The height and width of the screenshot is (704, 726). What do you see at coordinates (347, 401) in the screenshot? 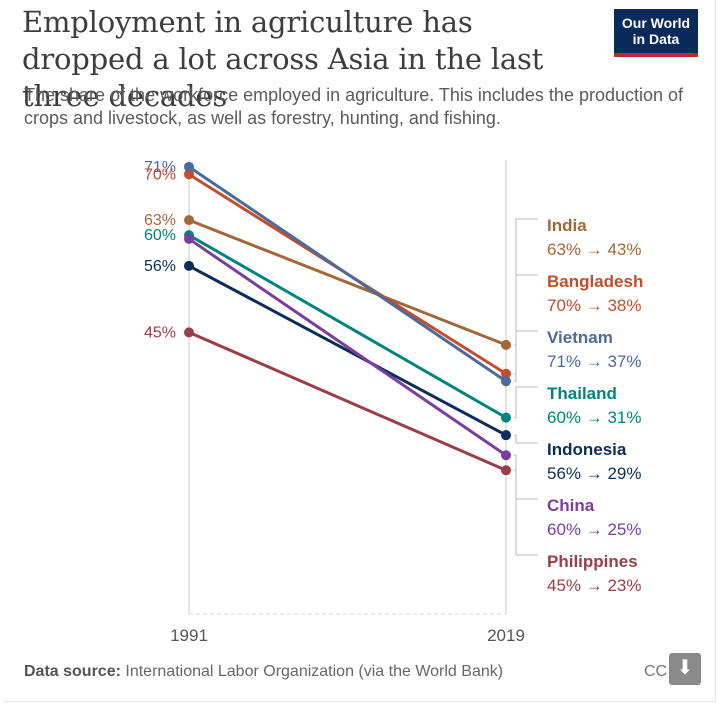
I see `series-line-philippines` at bounding box center [347, 401].